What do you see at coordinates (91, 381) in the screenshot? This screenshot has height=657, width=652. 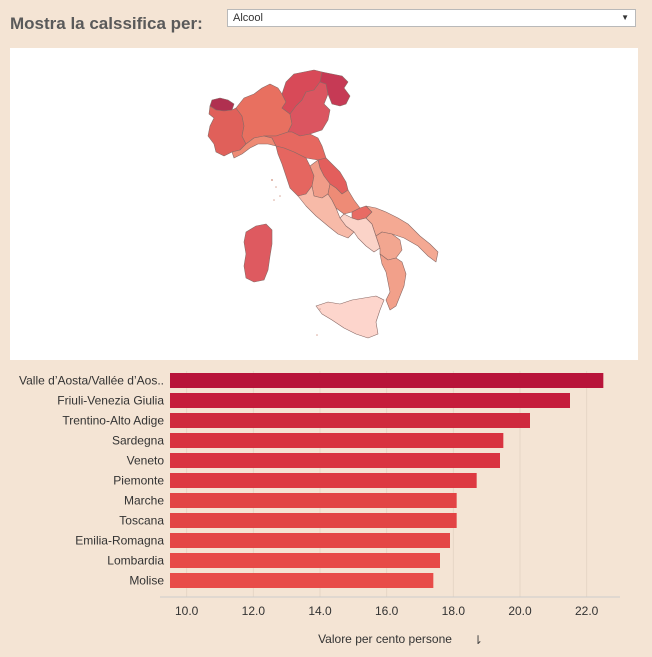 I see `category-label: Valle d’Aosta/Vallée d’Aos..` at bounding box center [91, 381].